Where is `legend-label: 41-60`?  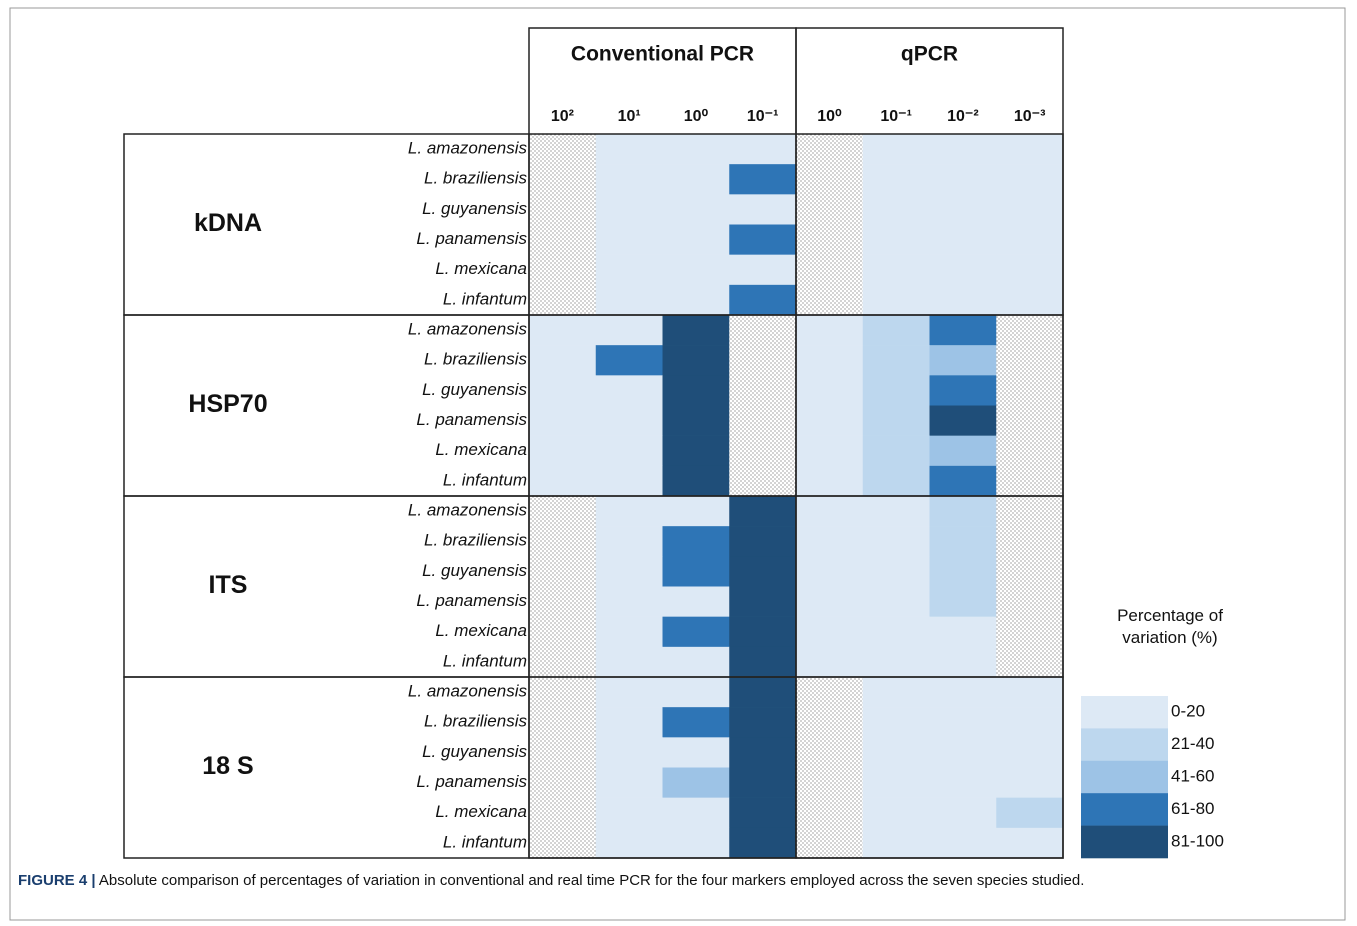 legend-label: 41-60 is located at coordinates (1192, 775).